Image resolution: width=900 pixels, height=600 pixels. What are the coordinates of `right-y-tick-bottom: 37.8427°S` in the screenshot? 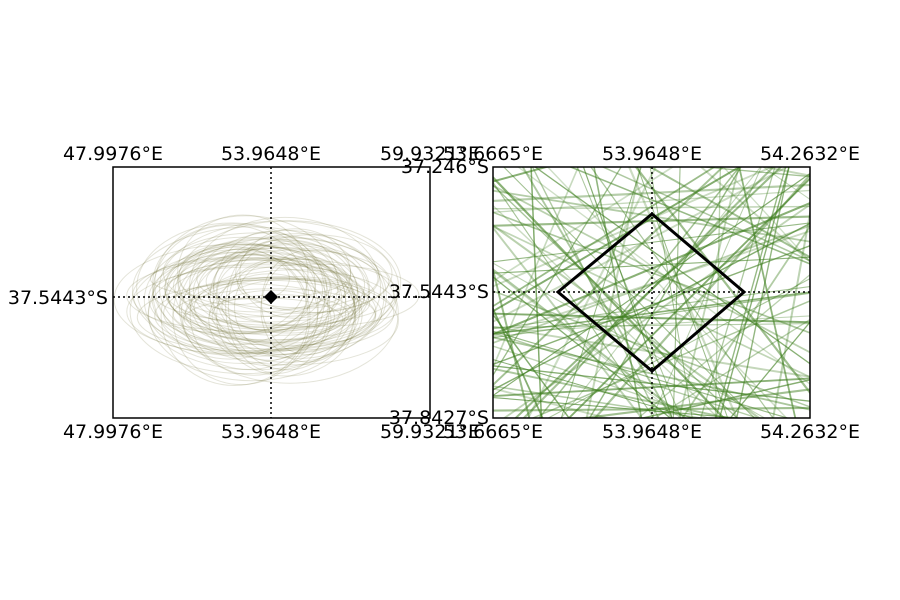 It's located at (439, 418).